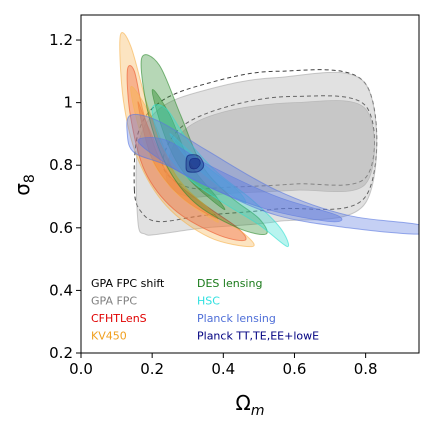 The height and width of the screenshot is (426, 435). Describe the element at coordinates (109, 336) in the screenshot. I see `legend-entry: KV450` at that location.